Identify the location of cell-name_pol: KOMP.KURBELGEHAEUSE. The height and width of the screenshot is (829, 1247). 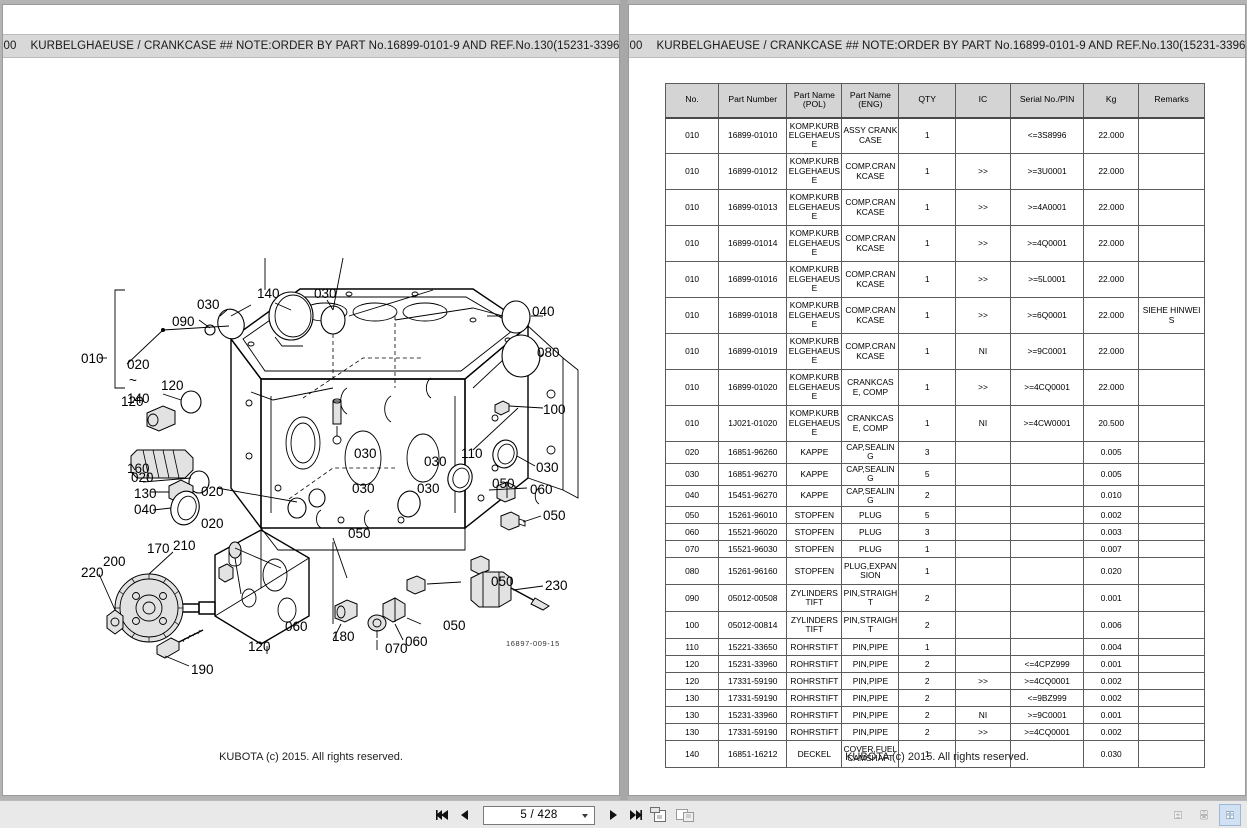
(814, 351).